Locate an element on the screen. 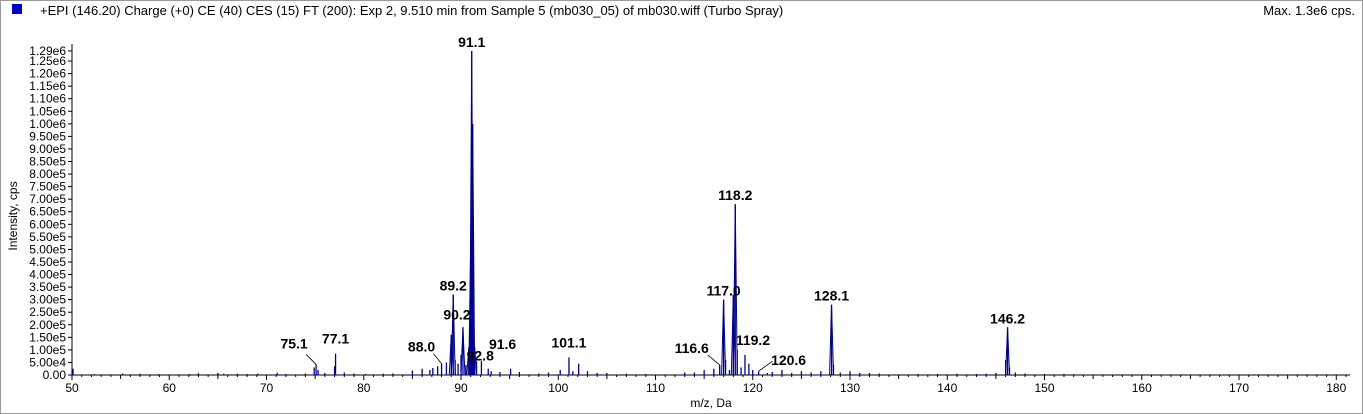 The width and height of the screenshot is (1363, 414). y-tick-label: 8.50e5 is located at coordinates (47, 162).